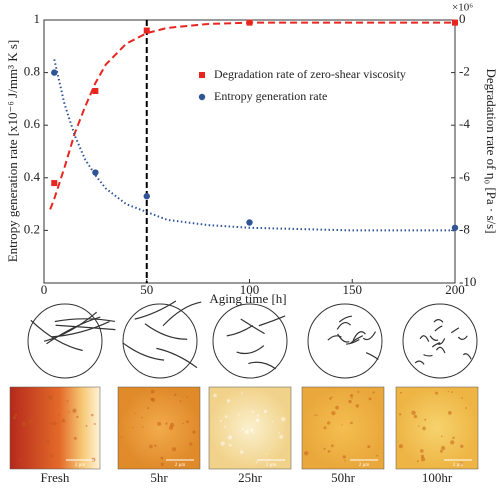  What do you see at coordinates (491, 150) in the screenshot?
I see `y2-axis-label: Degradation rate of η₀ [Pa · s/s]` at bounding box center [491, 150].